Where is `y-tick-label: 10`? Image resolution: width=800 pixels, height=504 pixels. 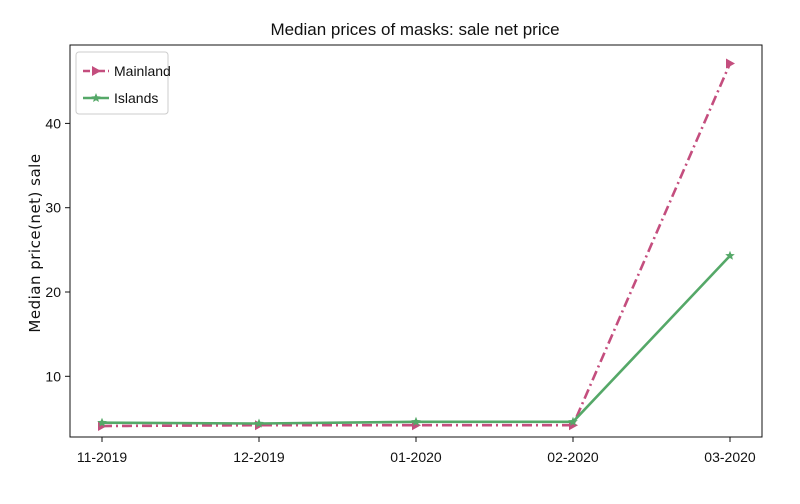
y-tick-label: 10 is located at coordinates (53, 376).